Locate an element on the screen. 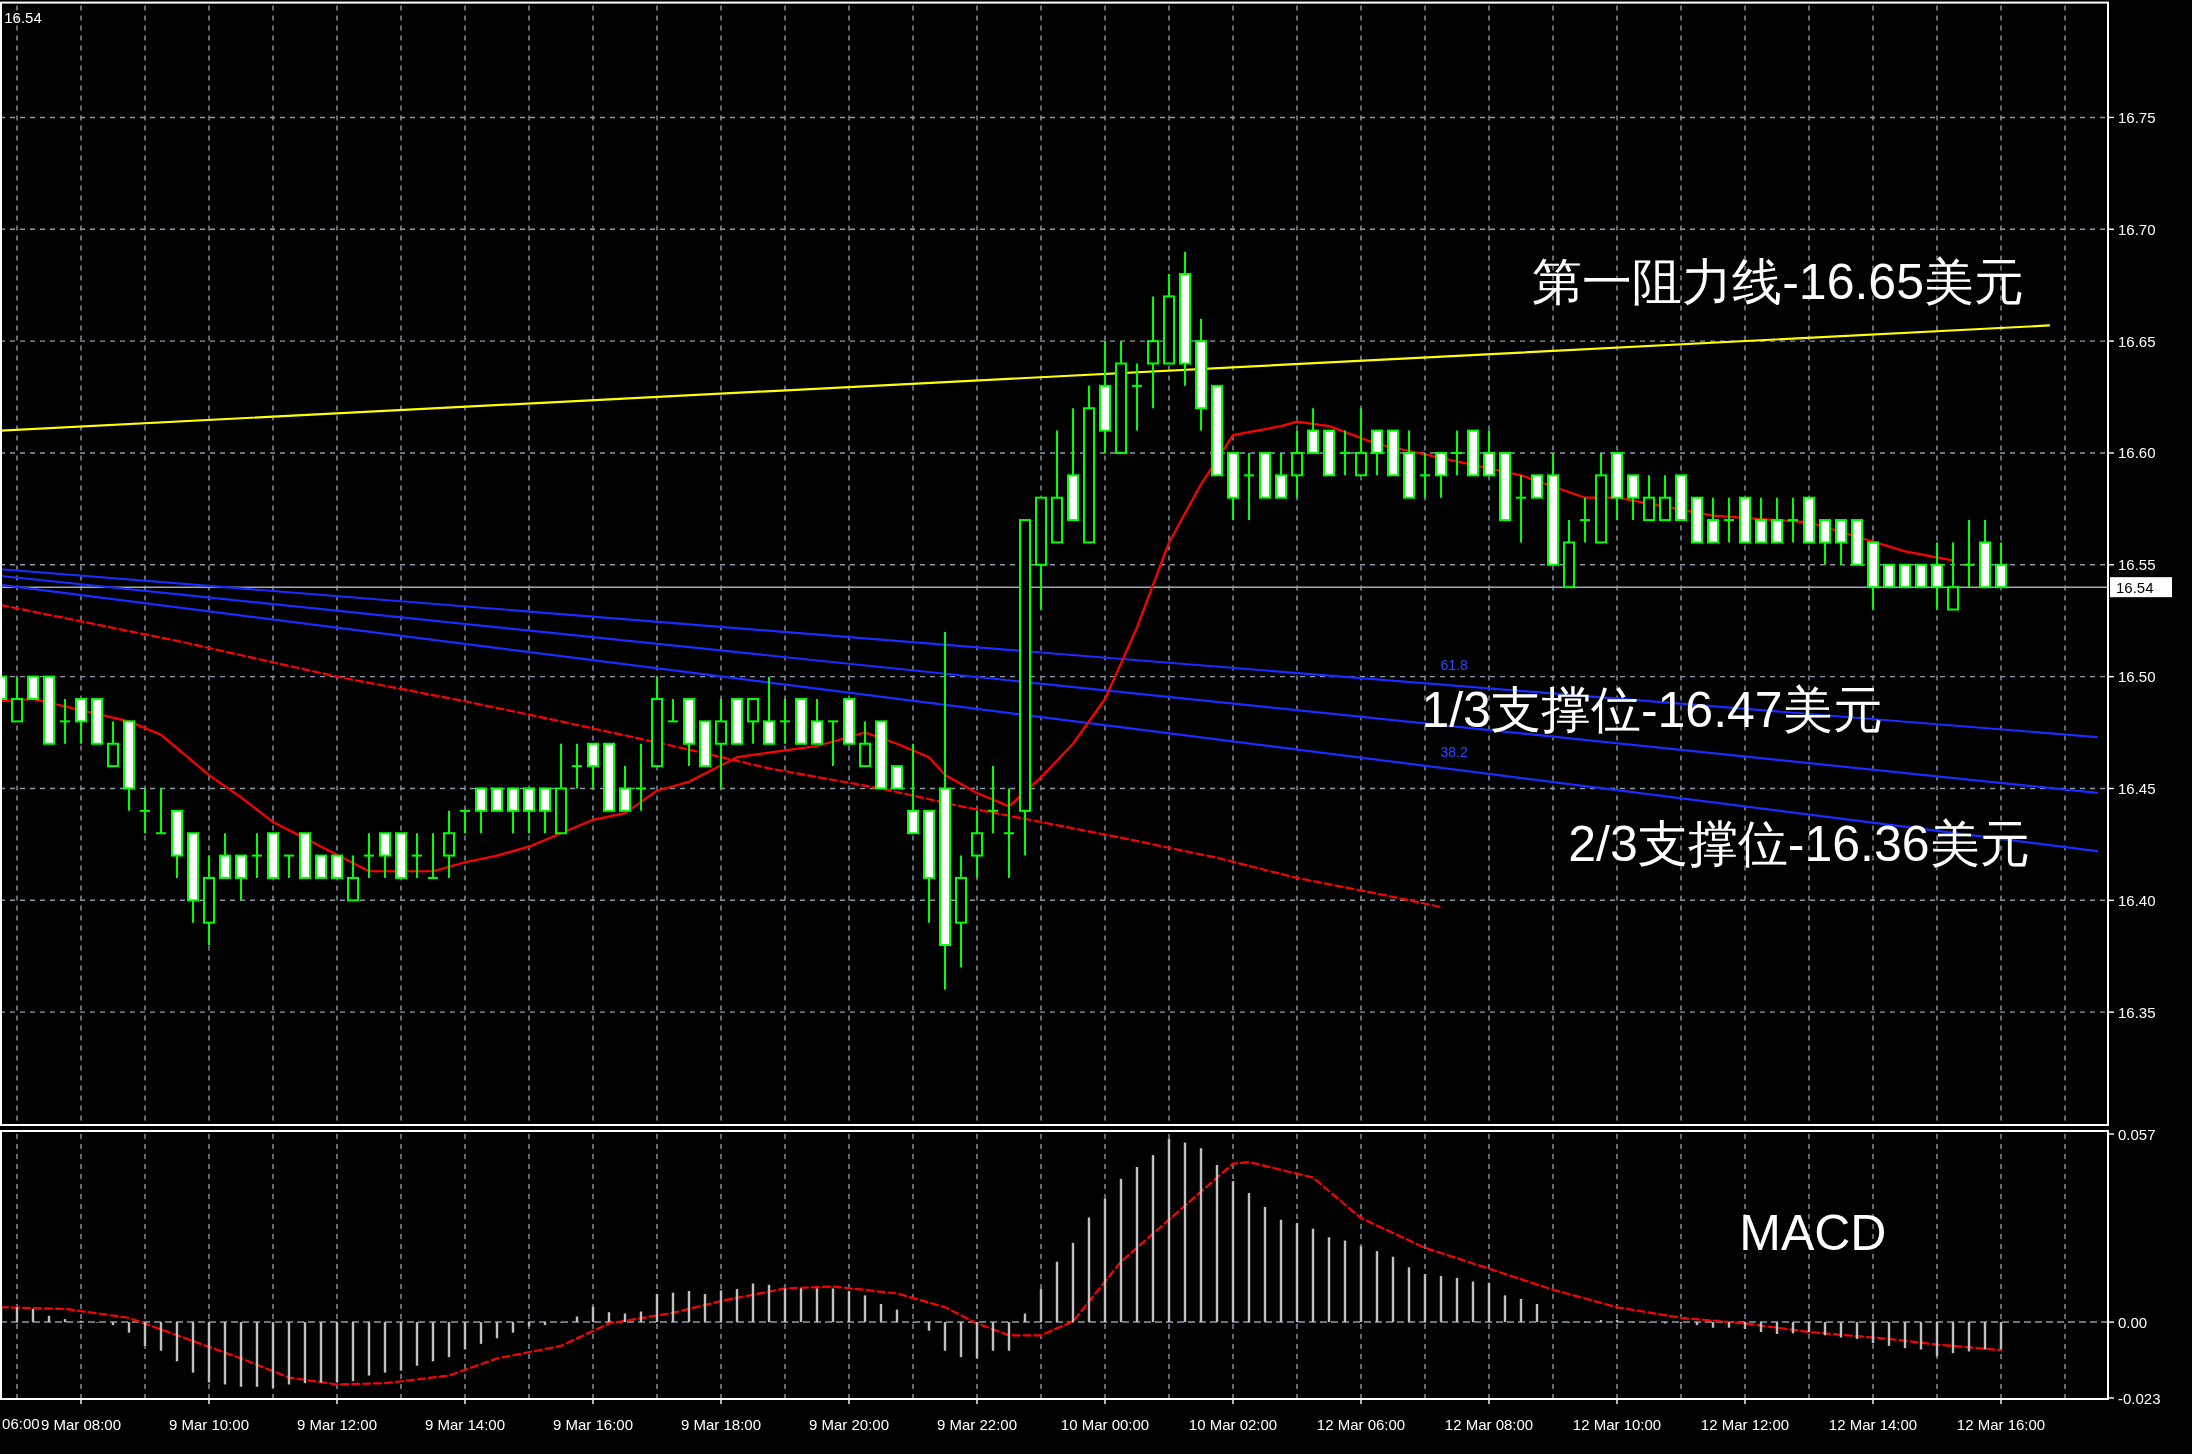 The image size is (2192, 1454). y-tick-label: 16.70 is located at coordinates (2137, 229).